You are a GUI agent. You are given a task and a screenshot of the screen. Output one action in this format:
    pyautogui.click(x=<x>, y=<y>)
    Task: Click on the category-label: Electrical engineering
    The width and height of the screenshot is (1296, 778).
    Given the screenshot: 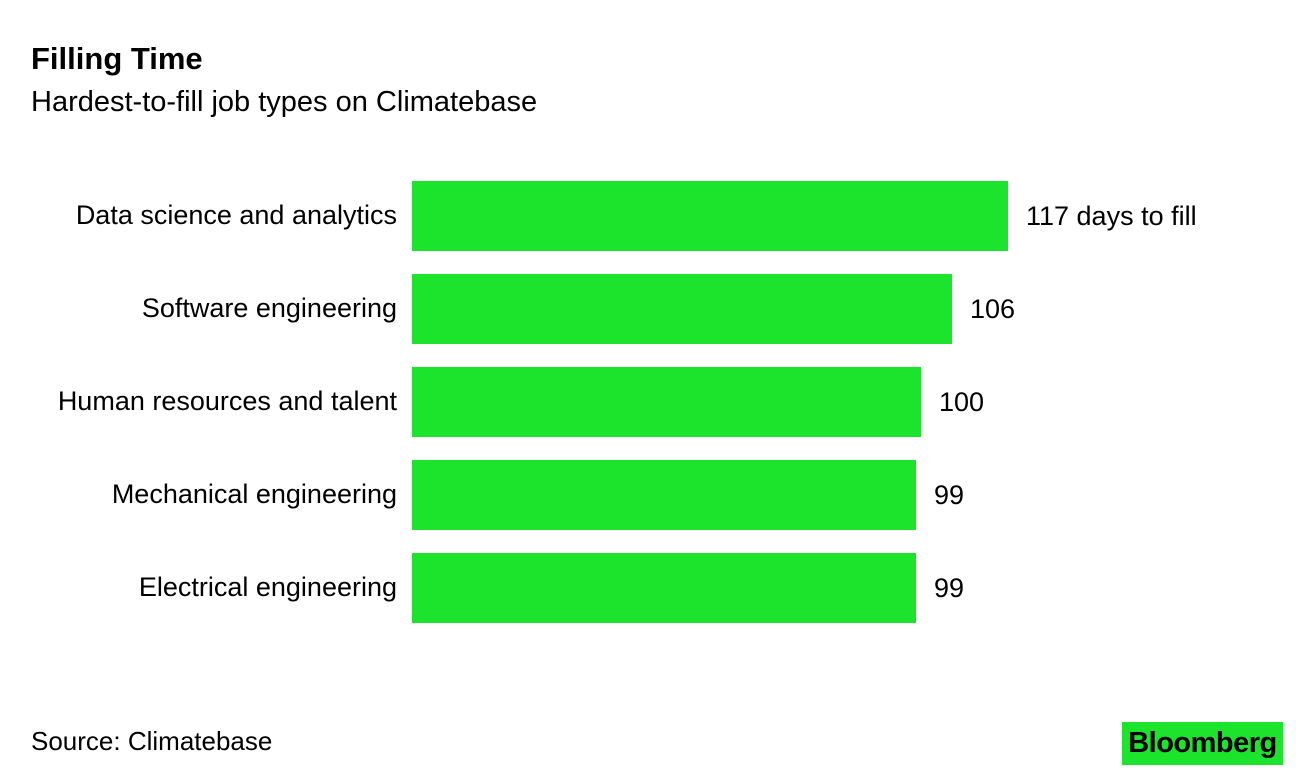 What is the action you would take?
    pyautogui.click(x=267, y=587)
    